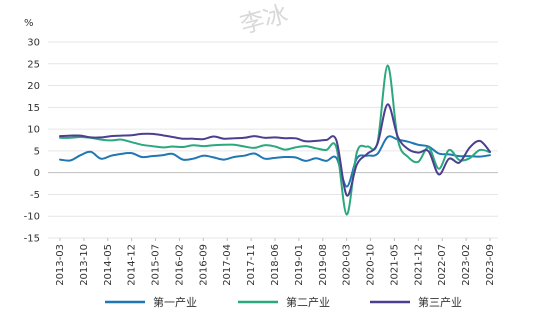  I want to click on x-tick-label: 2016-02, so click(179, 265).